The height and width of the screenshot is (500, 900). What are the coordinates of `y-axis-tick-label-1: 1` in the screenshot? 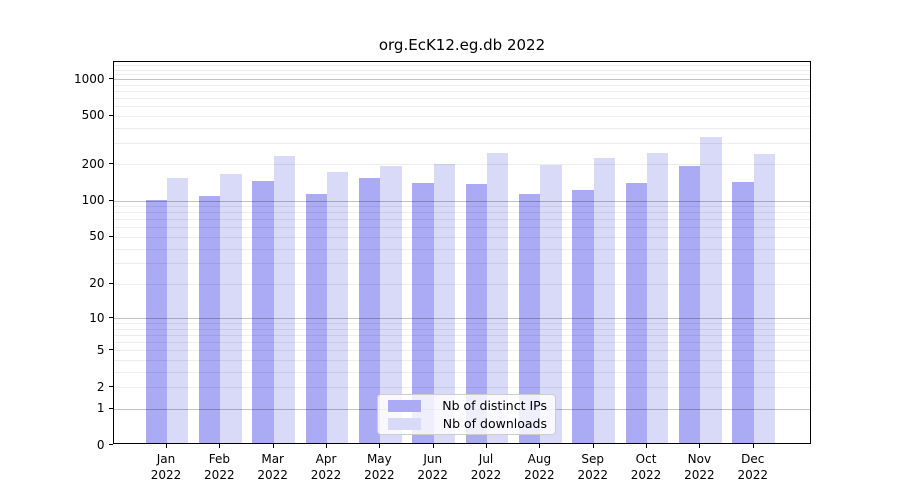 It's located at (100, 408).